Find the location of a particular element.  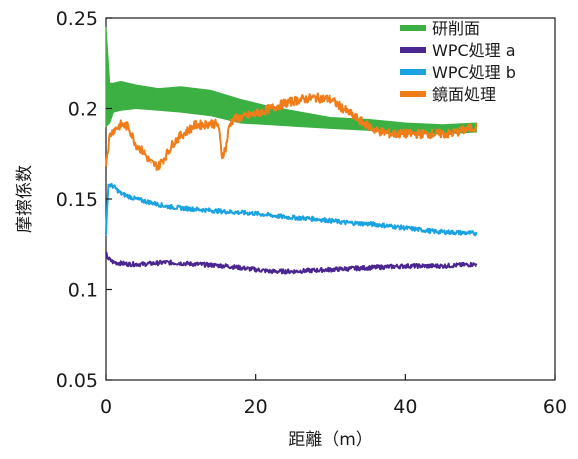

series-noise is located at coordinates (291, 84).